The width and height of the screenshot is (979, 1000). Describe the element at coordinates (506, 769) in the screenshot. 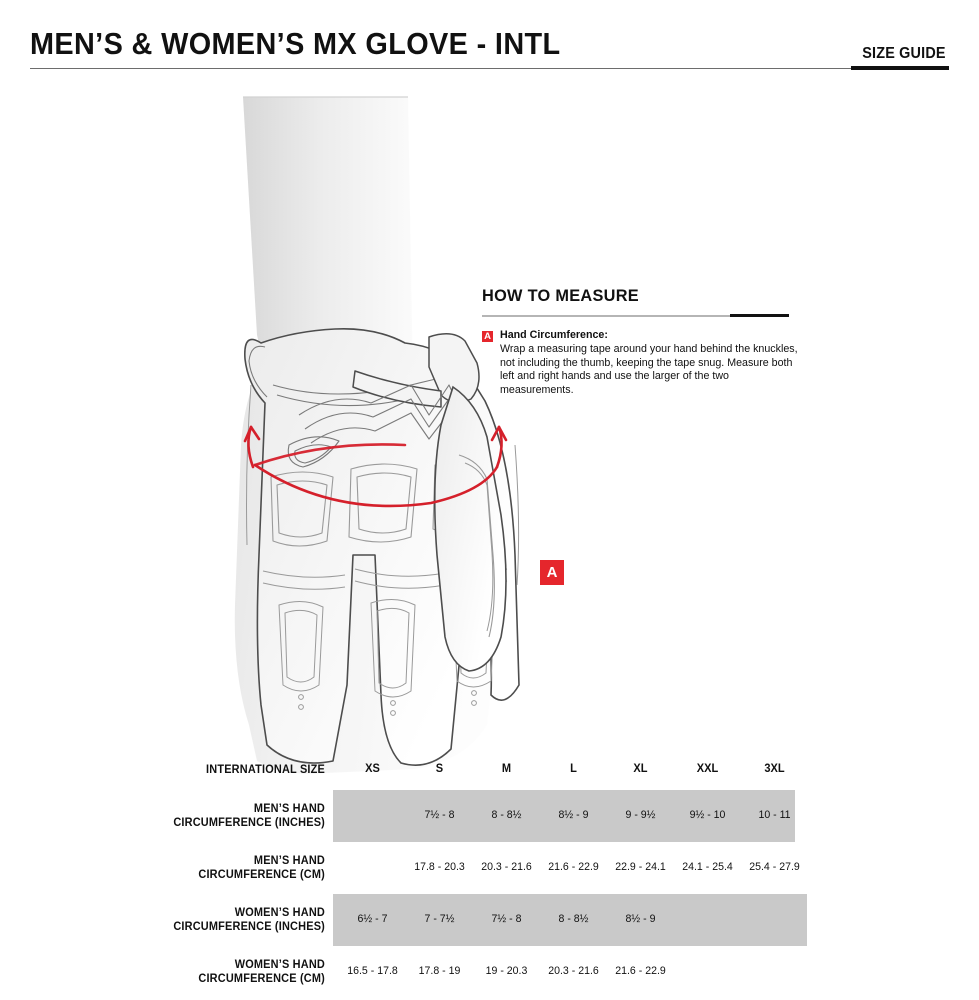

I see `size-header-cell: M` at that location.